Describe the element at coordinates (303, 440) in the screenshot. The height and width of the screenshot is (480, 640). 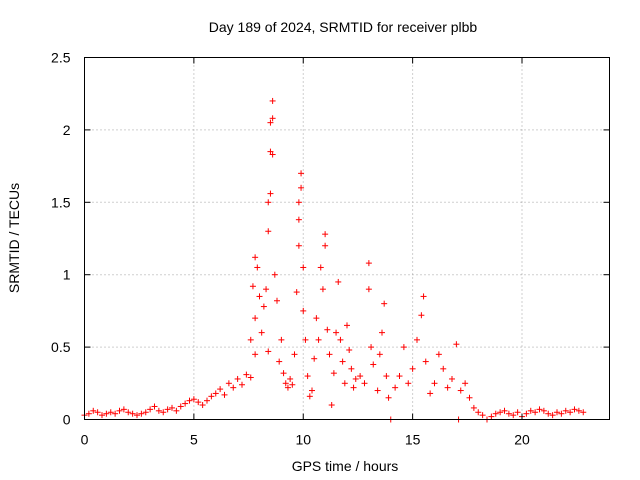
I see `x-tick-label: 10` at that location.